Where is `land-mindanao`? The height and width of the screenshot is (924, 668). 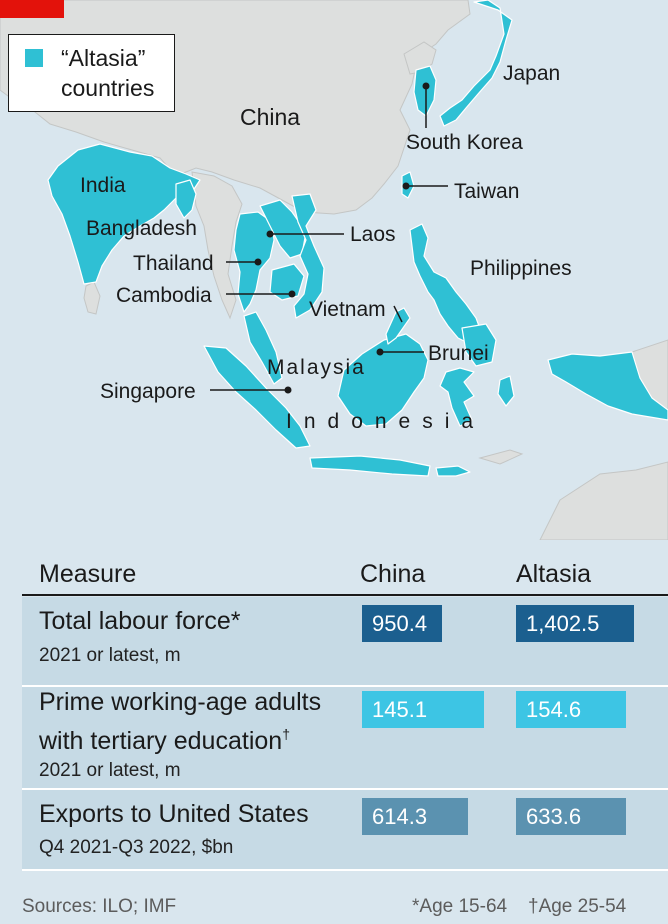 land-mindanao is located at coordinates (479, 345).